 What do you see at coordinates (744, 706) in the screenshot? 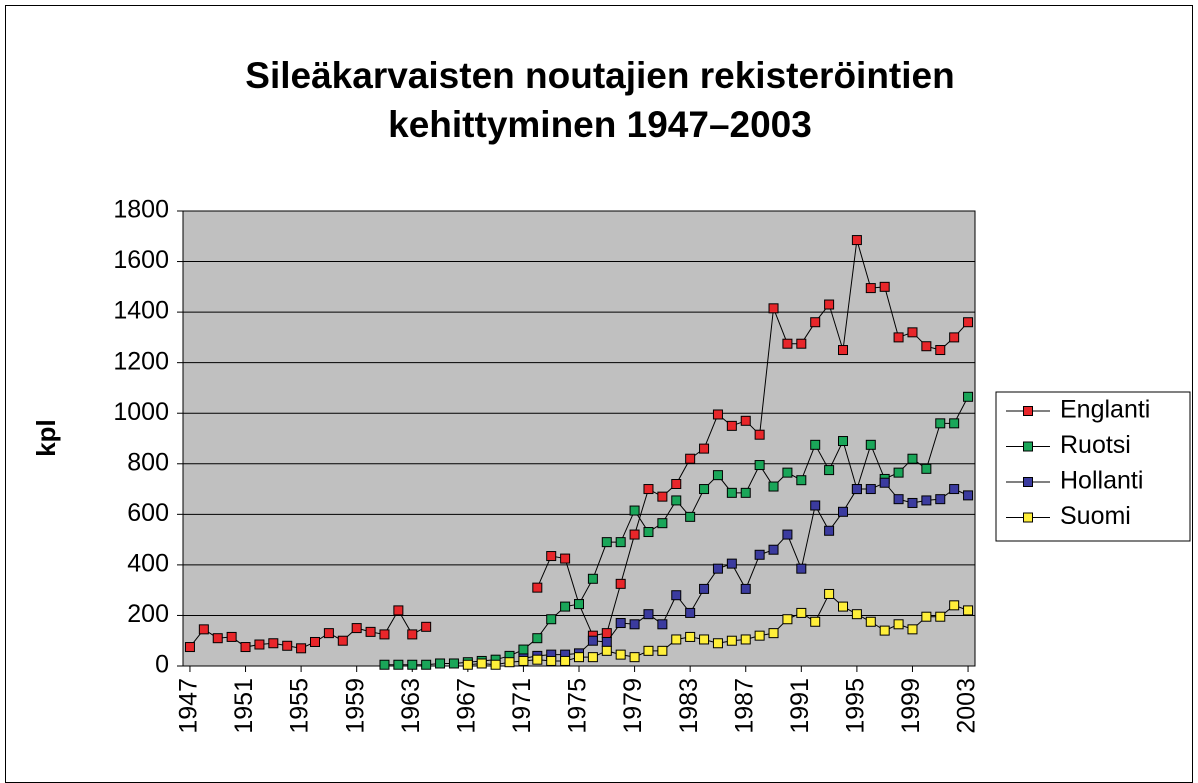
I see `x-tick-label: 1987` at bounding box center [744, 706].